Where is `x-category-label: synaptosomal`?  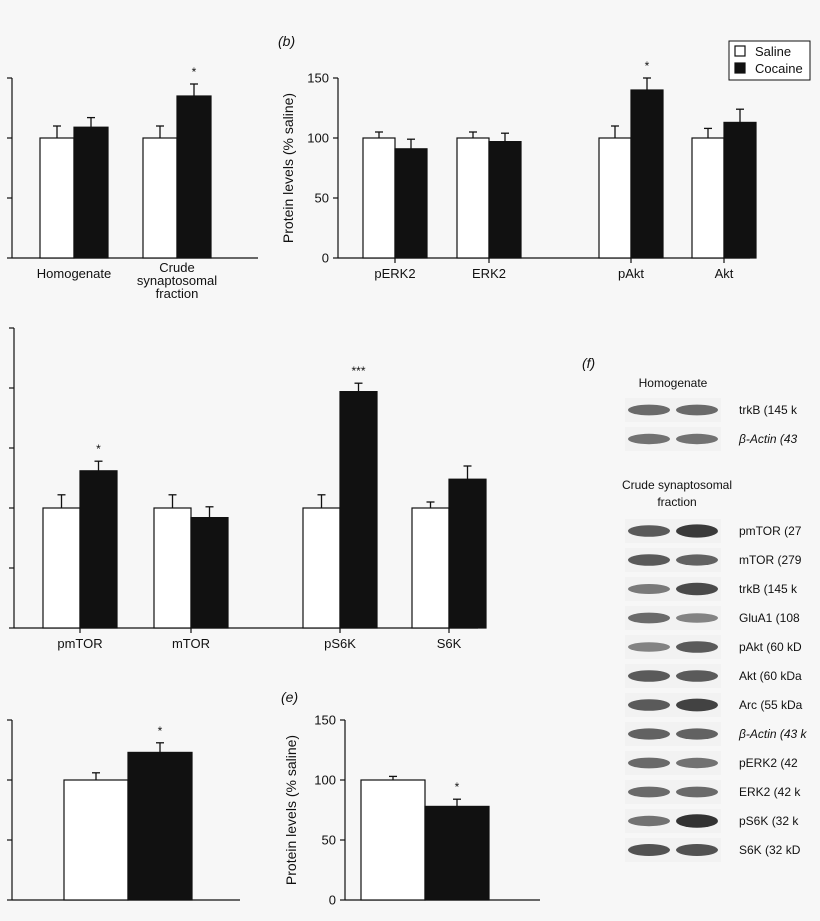 x-category-label: synaptosomal is located at coordinates (177, 280).